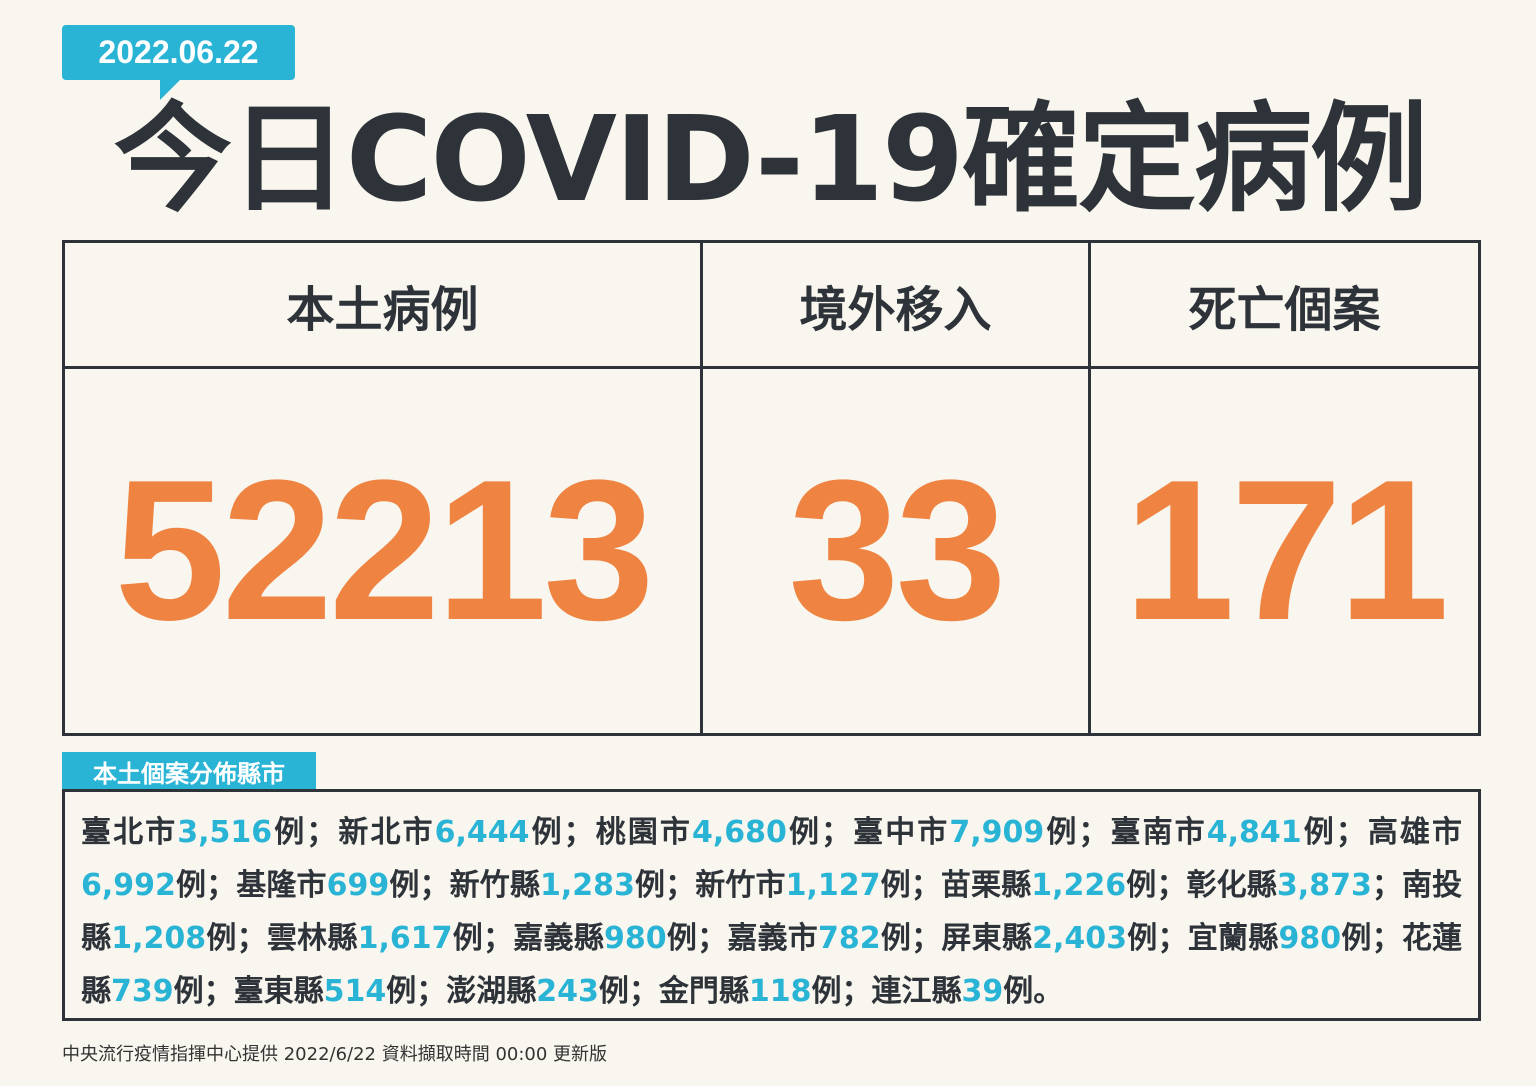  Describe the element at coordinates (482, 832) in the screenshot. I see `county-count: 6,444` at that location.